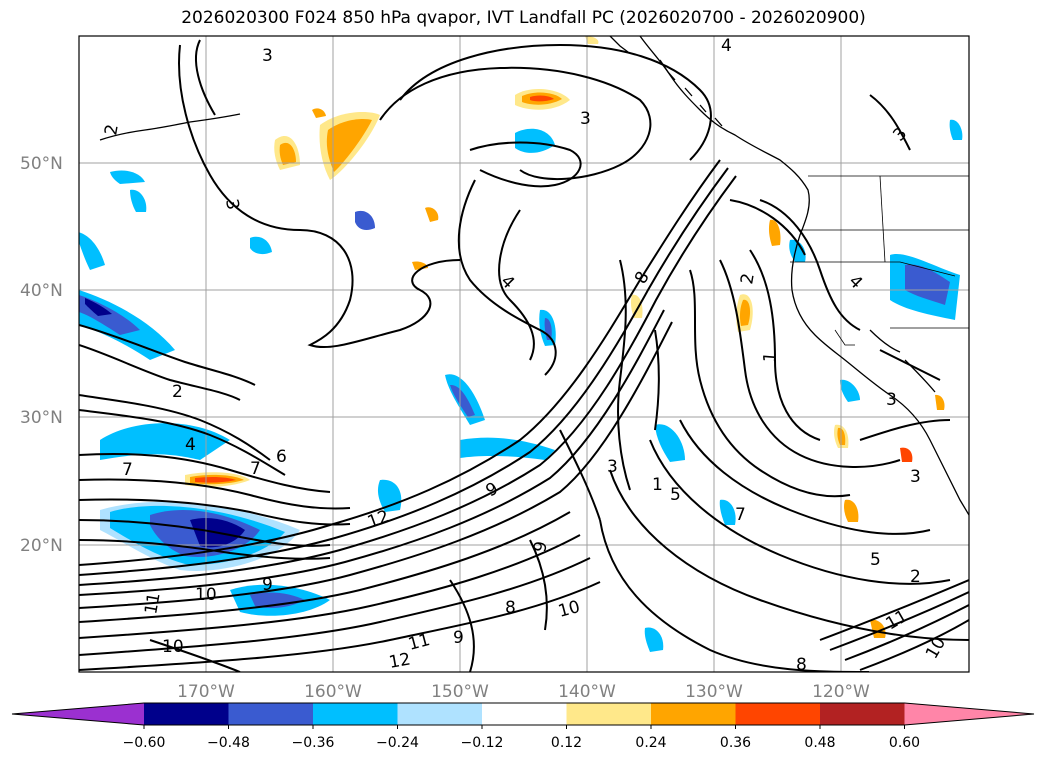  Describe the element at coordinates (41, 164) in the screenshot. I see `lat-label: 50°N` at that location.